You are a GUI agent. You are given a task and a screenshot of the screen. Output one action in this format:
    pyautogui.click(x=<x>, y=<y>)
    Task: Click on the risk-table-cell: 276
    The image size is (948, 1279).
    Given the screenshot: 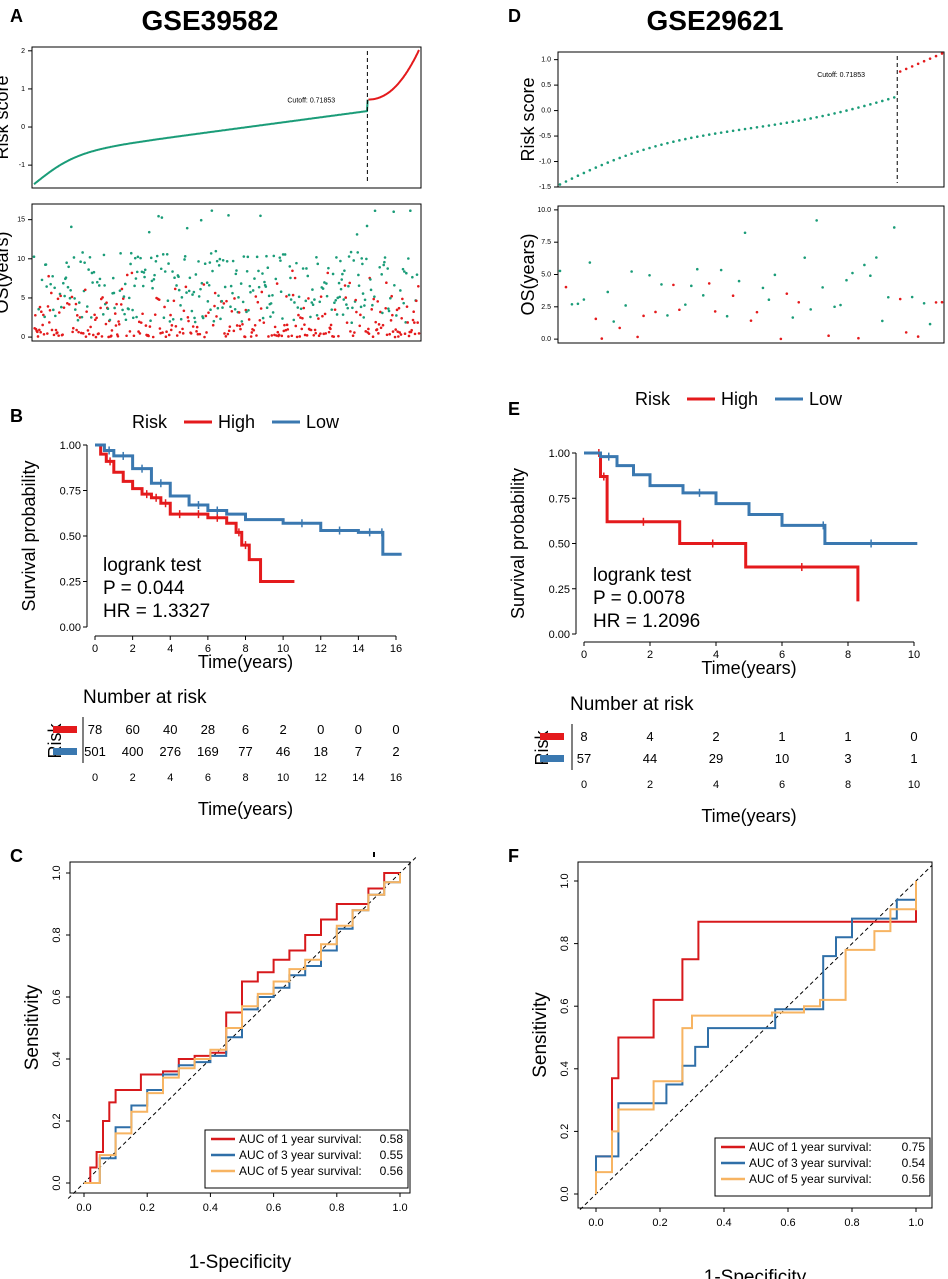 What is the action you would take?
    pyautogui.click(x=170, y=751)
    